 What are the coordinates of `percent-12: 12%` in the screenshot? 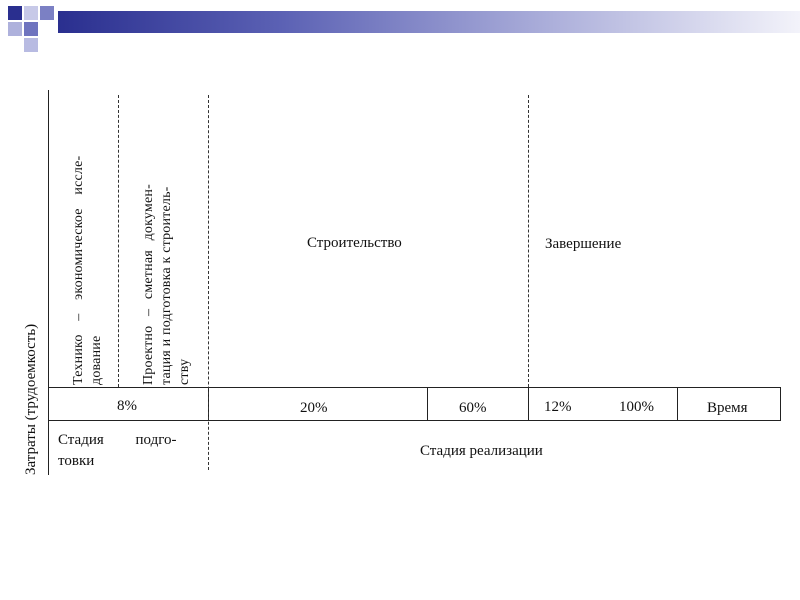 It's located at (558, 407).